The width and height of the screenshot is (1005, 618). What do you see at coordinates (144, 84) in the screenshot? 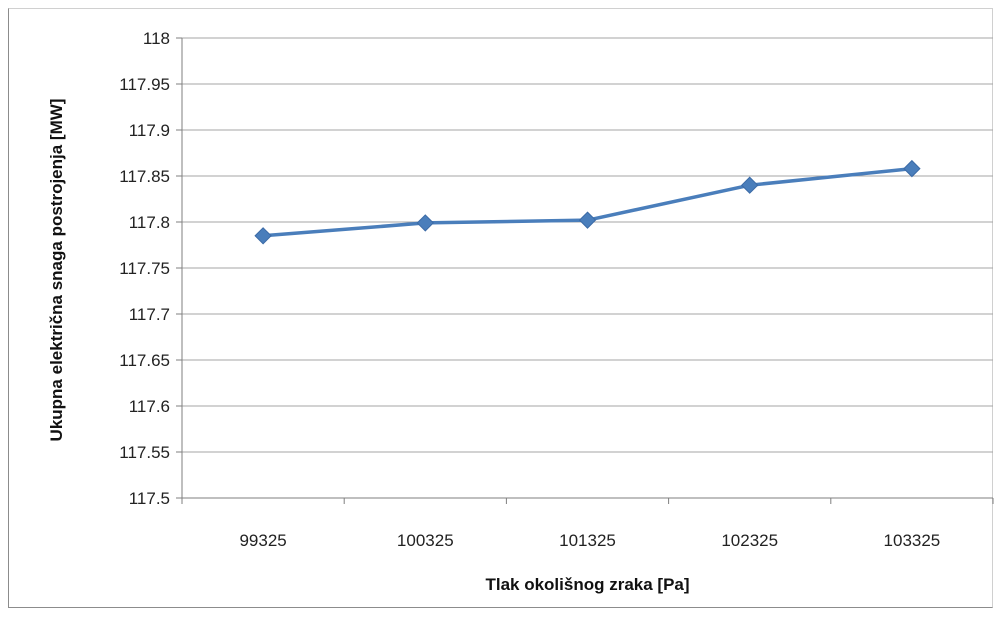
I see `y-tick-label: 117.95` at bounding box center [144, 84].